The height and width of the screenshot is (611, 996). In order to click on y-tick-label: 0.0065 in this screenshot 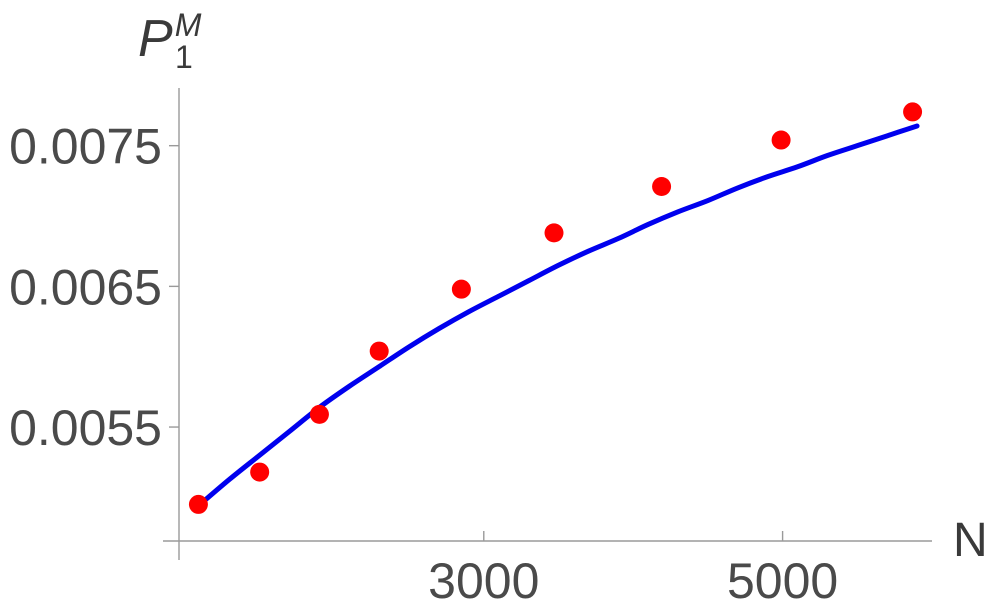, I will do `click(85, 287)`.